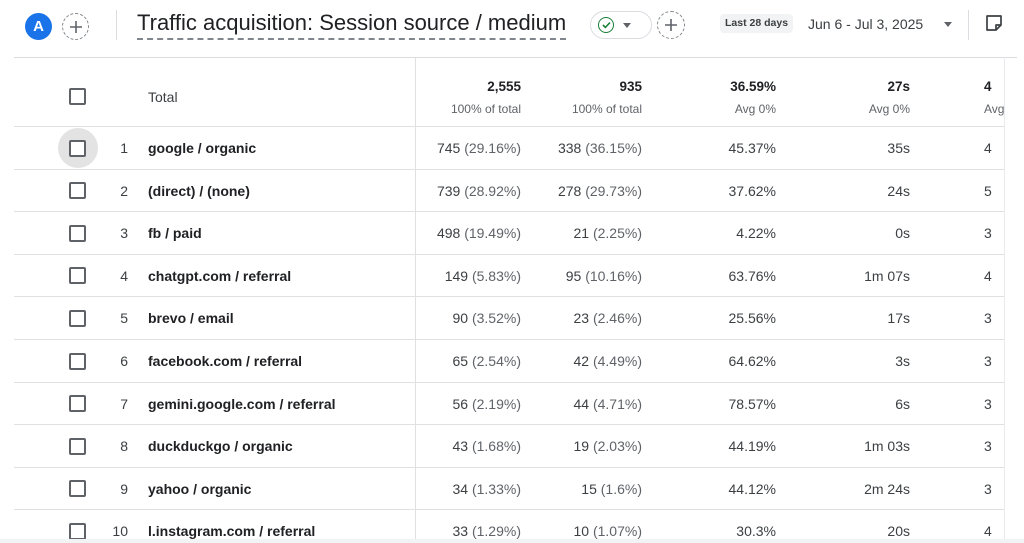  Describe the element at coordinates (887, 446) in the screenshot. I see `avg-engagement-time-cell: 1m 03s` at that location.